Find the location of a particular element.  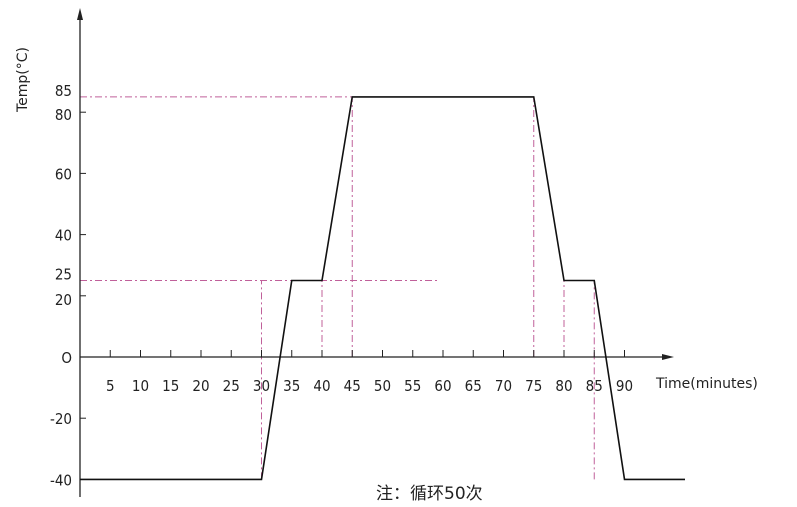

x-tick-label: 15 is located at coordinates (170, 386).